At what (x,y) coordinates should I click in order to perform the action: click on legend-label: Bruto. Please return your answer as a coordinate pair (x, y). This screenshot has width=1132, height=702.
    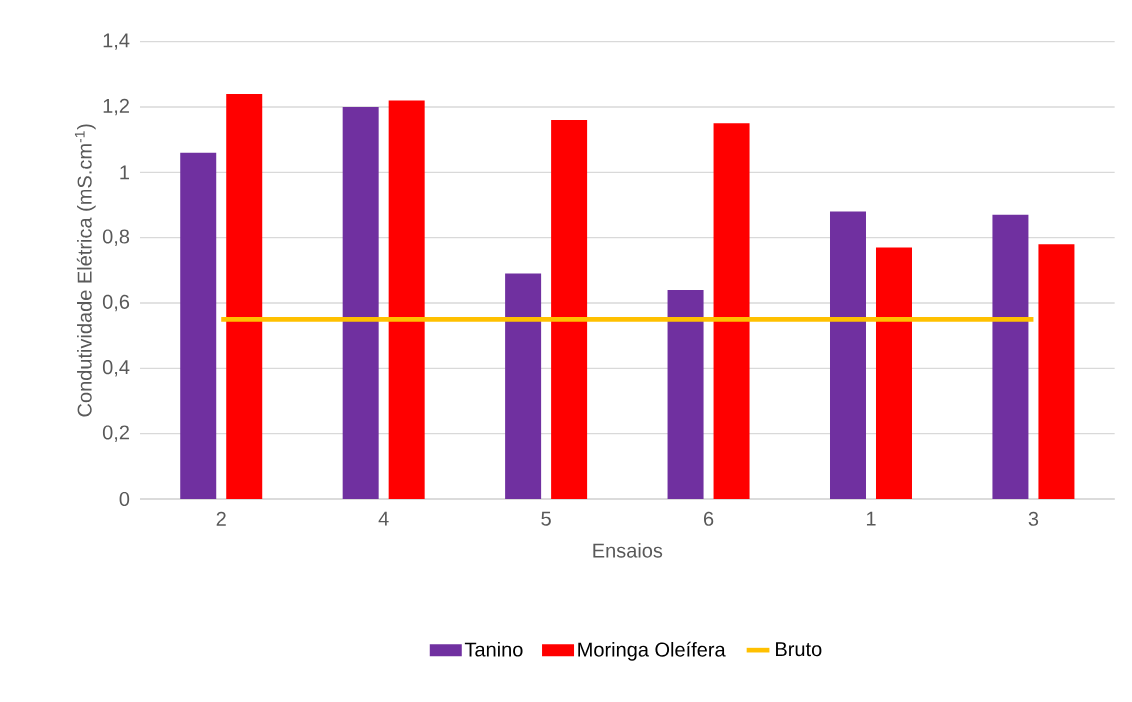
    Looking at the image, I should click on (799, 649).